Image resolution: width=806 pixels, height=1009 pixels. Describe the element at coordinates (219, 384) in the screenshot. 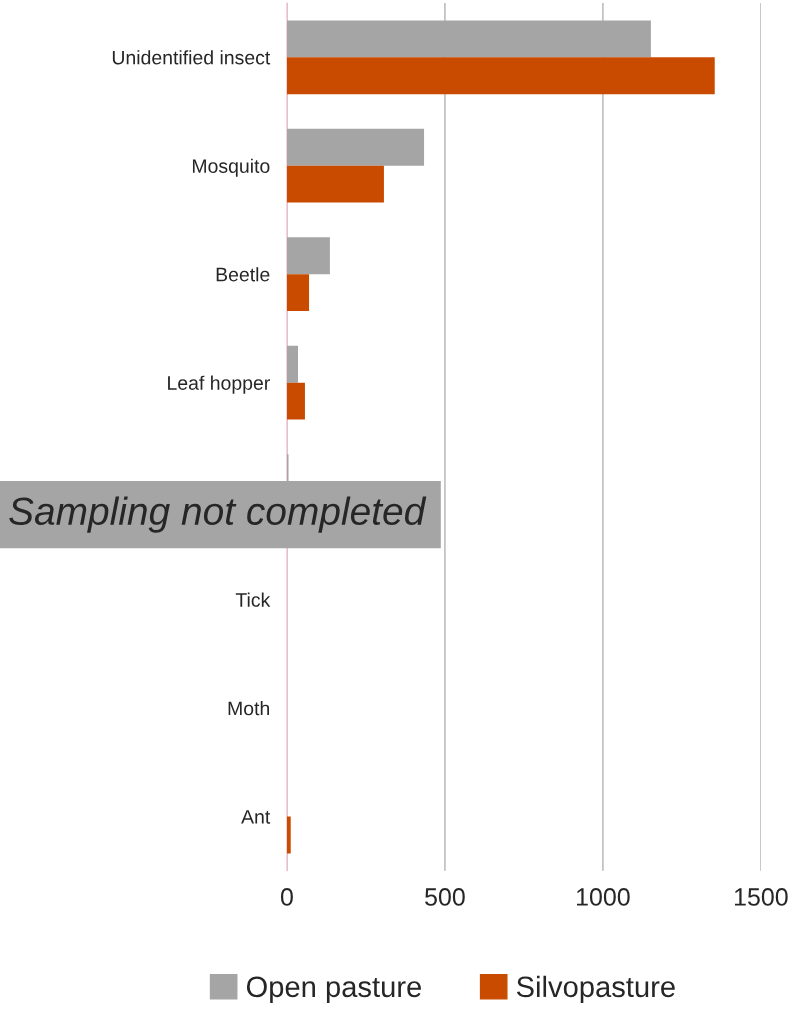

I see `y-tick-label: Leaf hopper` at that location.